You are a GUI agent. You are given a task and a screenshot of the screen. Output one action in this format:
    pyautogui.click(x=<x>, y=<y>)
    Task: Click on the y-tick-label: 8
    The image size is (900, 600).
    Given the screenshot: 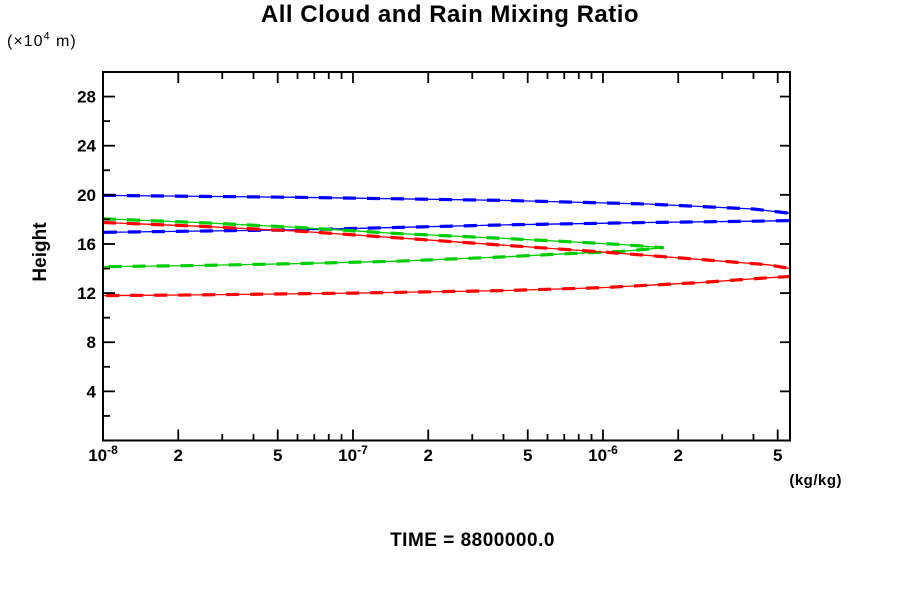 What is the action you would take?
    pyautogui.click(x=91, y=342)
    